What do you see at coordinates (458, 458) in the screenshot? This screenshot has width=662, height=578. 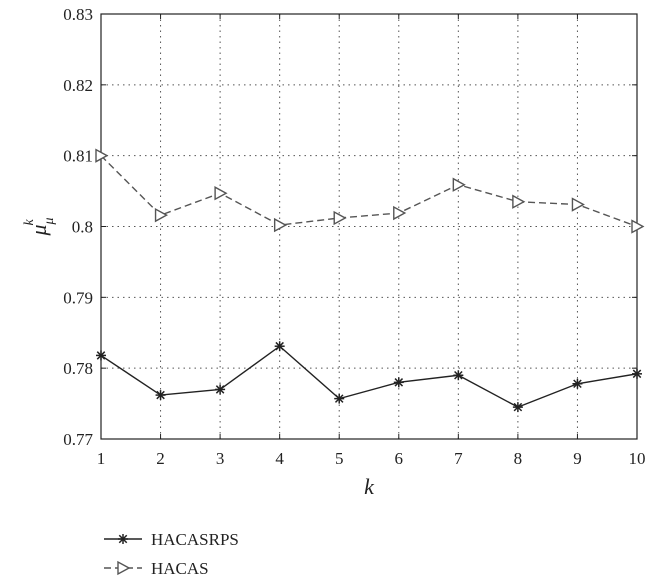 I see `x-tick-label: 7` at bounding box center [458, 458].